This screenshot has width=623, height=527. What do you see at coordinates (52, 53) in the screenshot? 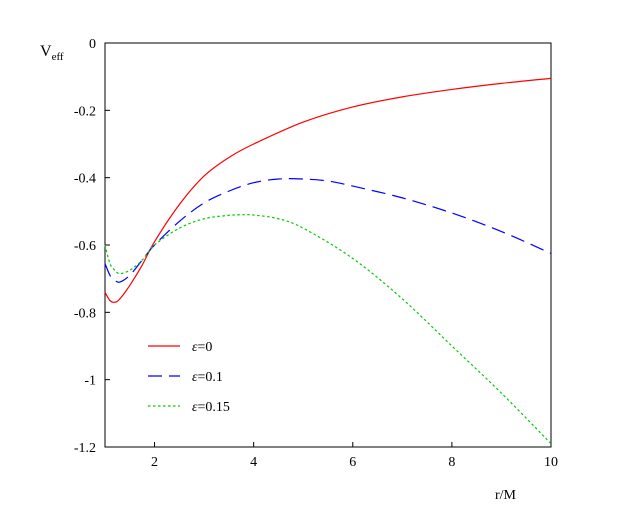
I see `y-axis-label: Veff` at bounding box center [52, 53].